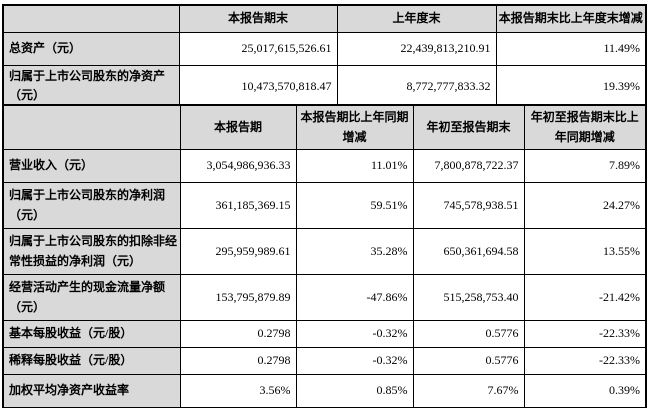  Describe the element at coordinates (416, 49) in the screenshot. I see `value-cell: 22,439,813,210.91` at that location.